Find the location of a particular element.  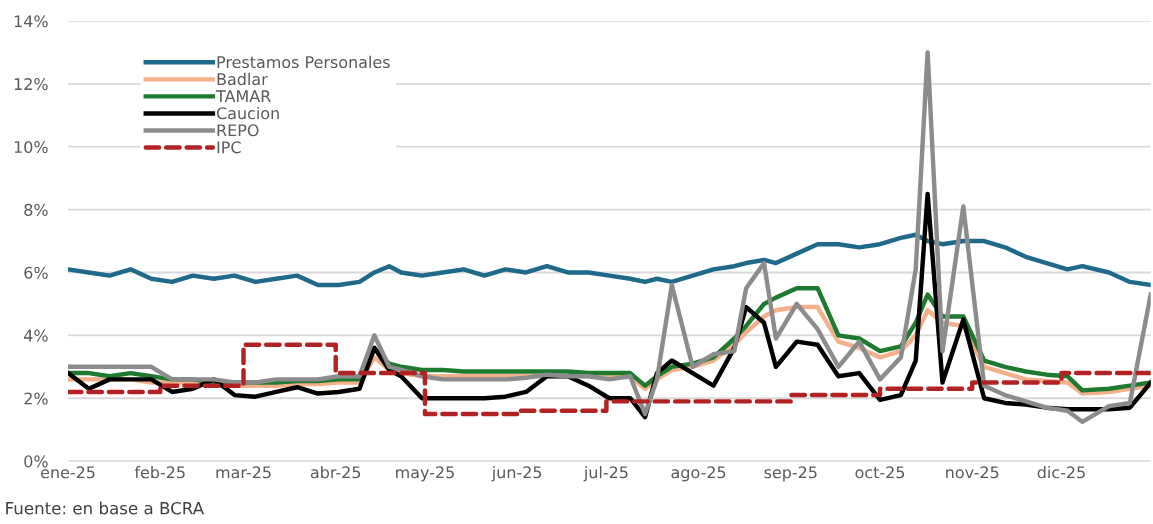

legend-label: Prestamos Personales is located at coordinates (303, 62).